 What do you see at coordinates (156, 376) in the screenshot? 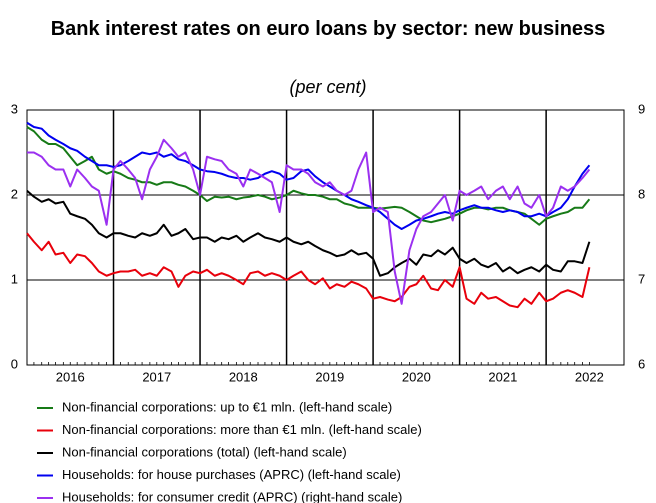
I see `x-tick-label: 2017` at bounding box center [156, 376].